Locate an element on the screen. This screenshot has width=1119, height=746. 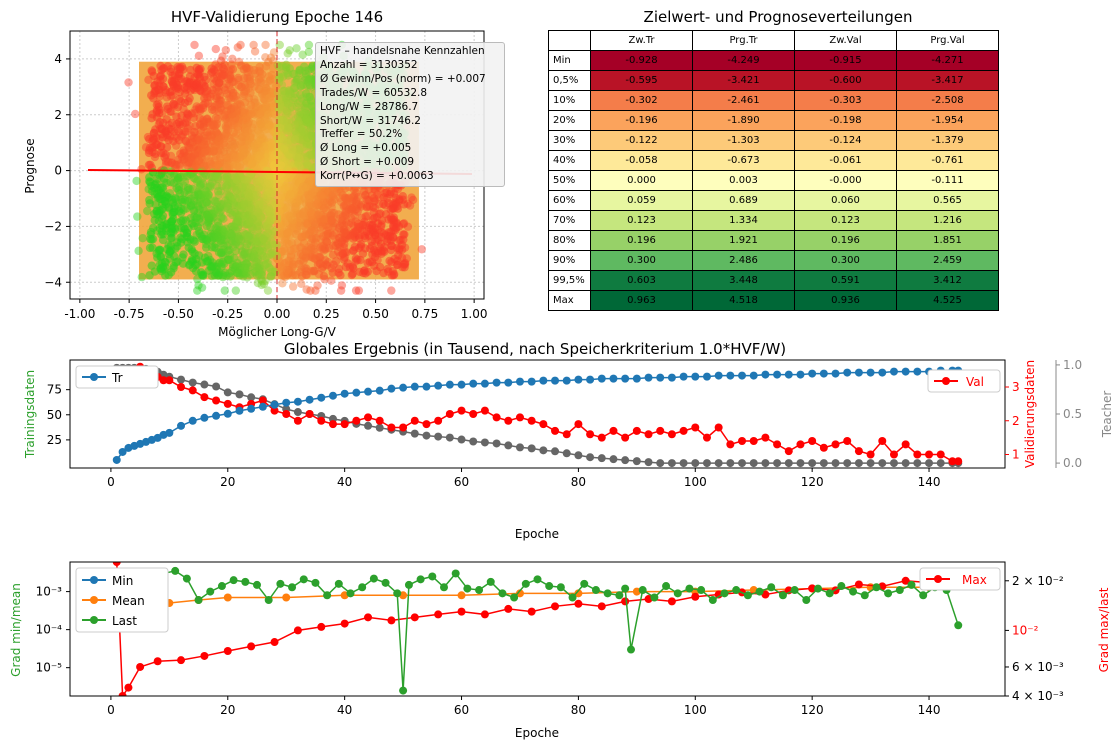
tick-label: 1.0 is located at coordinates (1072, 365).